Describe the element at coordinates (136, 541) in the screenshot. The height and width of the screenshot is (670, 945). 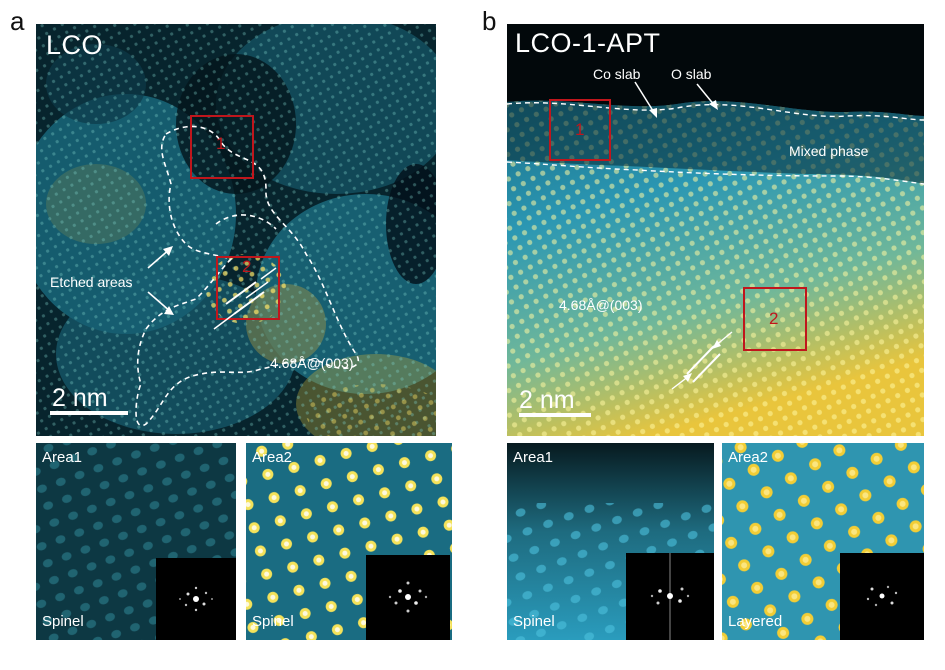
I see `panel-a-inset-area1: Area1 Spinel` at that location.